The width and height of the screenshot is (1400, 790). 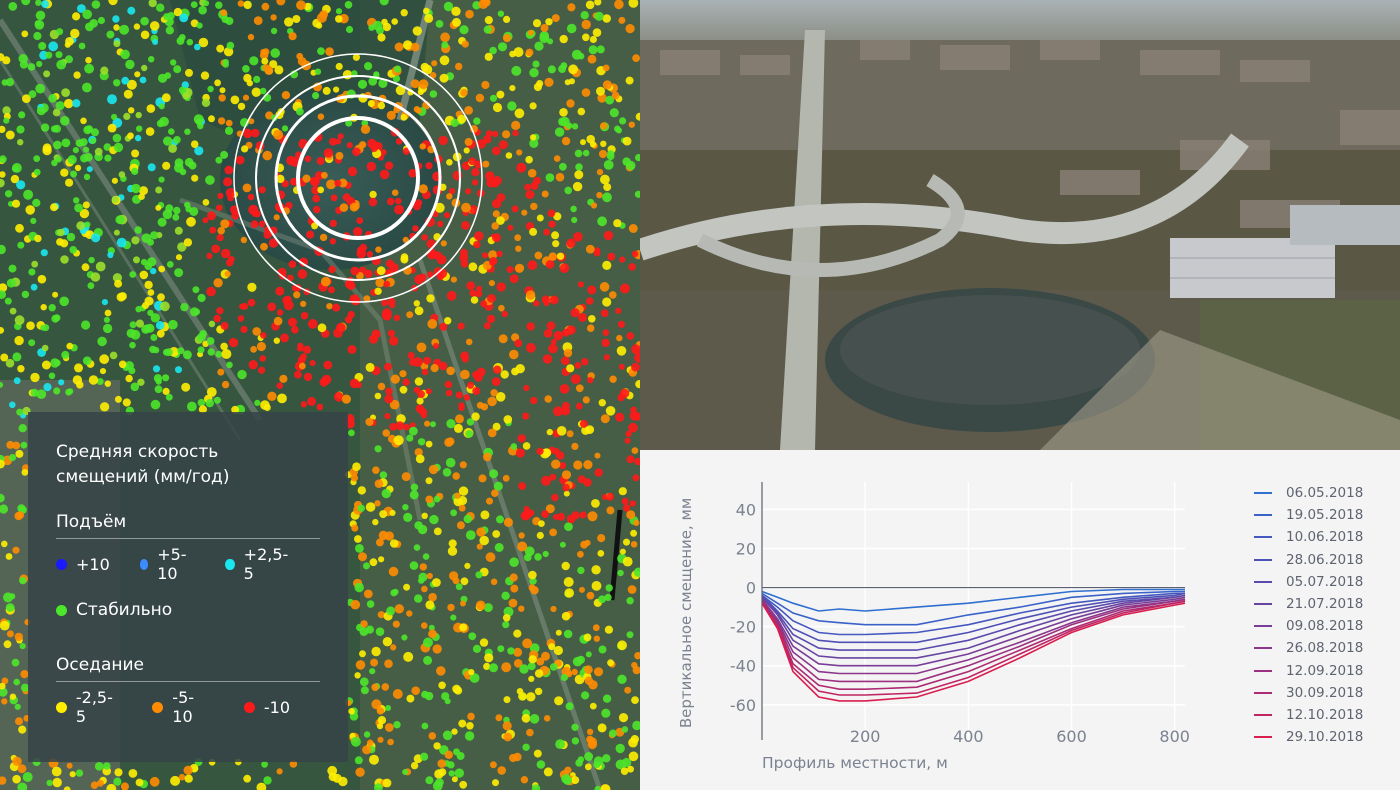 What do you see at coordinates (358, 178) in the screenshot?
I see `target-rings` at bounding box center [358, 178].